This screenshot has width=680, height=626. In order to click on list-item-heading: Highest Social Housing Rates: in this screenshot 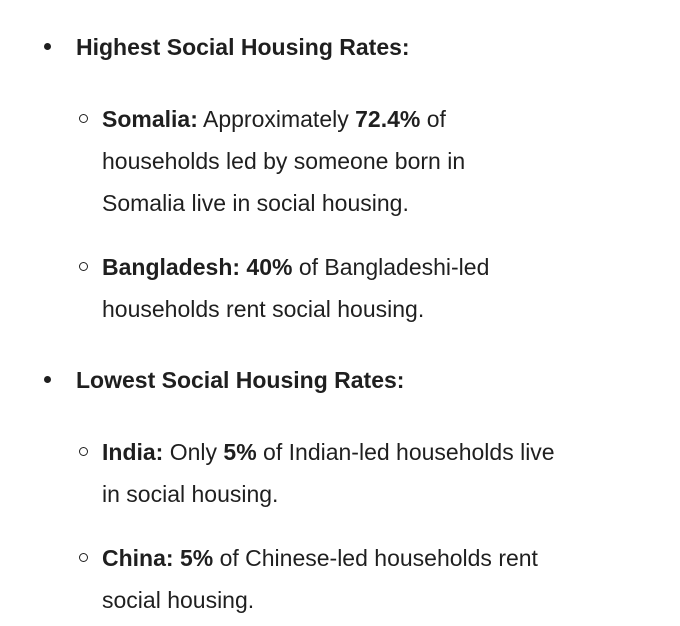, I will do `click(340, 47)`.